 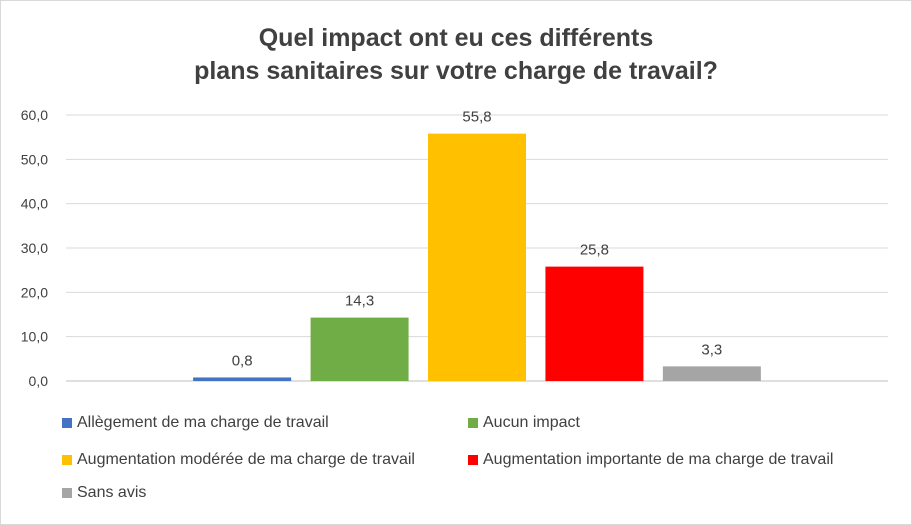 What do you see at coordinates (456, 38) in the screenshot?
I see `chart-title-line-1: Quel impact ont eu ces différents` at bounding box center [456, 38].